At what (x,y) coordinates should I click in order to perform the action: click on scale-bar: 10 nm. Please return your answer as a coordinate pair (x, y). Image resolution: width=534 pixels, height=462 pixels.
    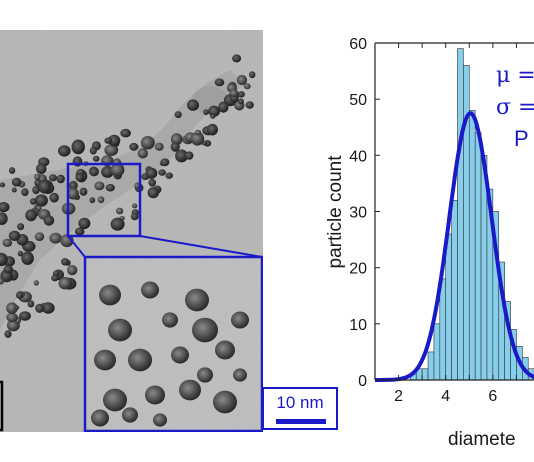
    Looking at the image, I should click on (300, 408).